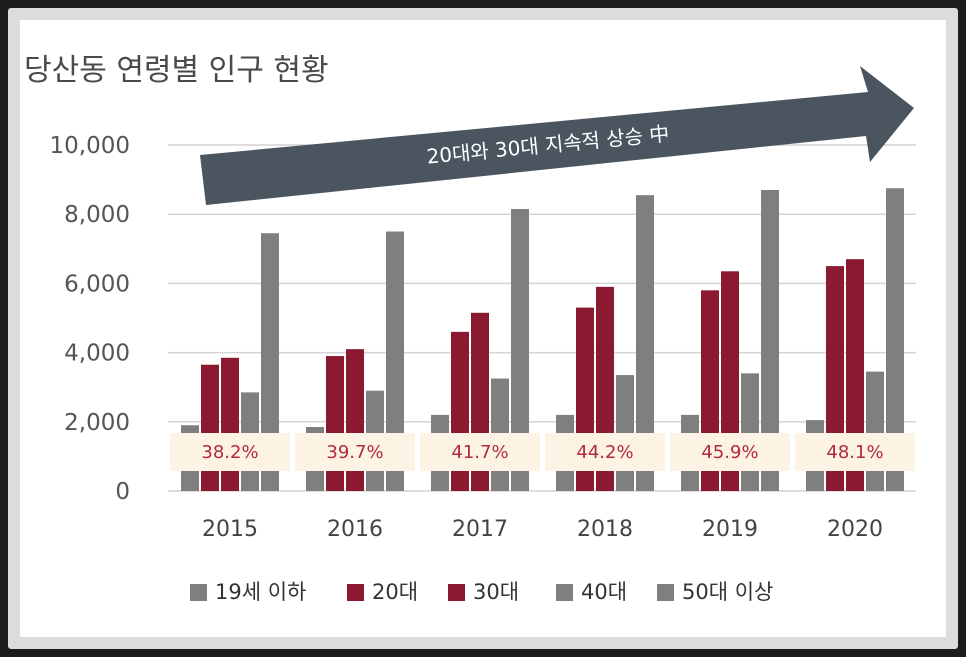 This screenshot has width=966, height=657. What do you see at coordinates (480, 529) in the screenshot?
I see `x-tick-label: 2017` at bounding box center [480, 529].